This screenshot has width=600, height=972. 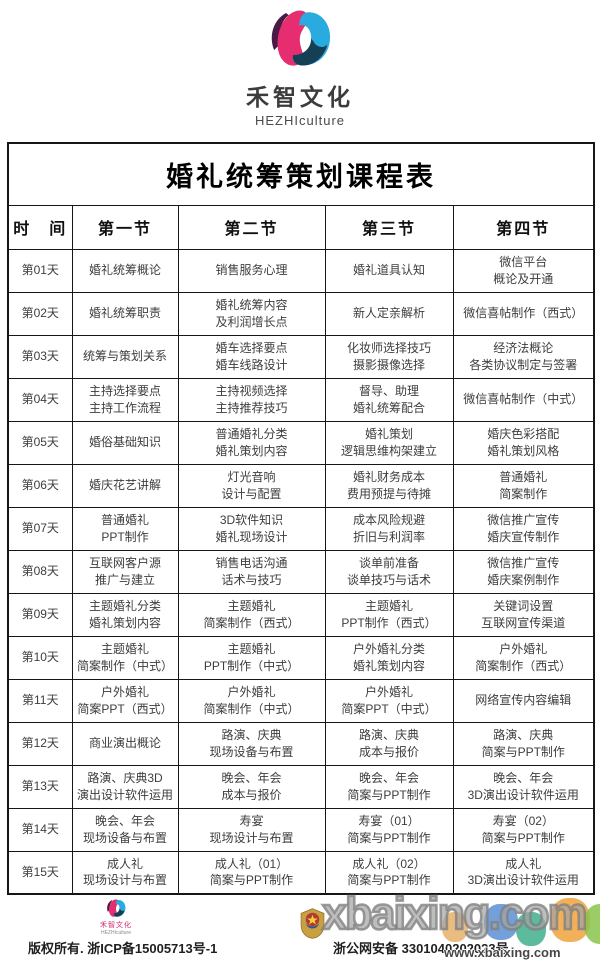 What do you see at coordinates (251, 399) in the screenshot?
I see `lesson-cell-2: 主持视频选择 主持推荐技巧` at bounding box center [251, 399].